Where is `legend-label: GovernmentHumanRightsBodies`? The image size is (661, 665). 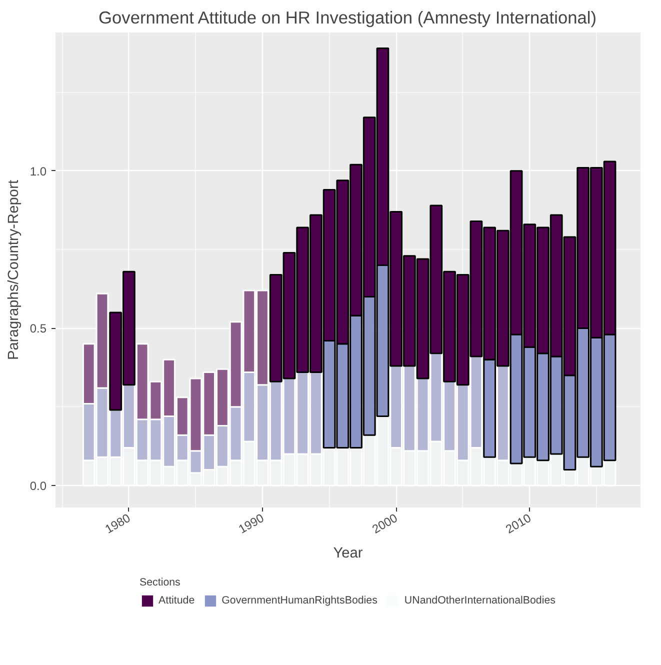 legend-label: GovernmentHumanRightsBodies is located at coordinates (300, 601).